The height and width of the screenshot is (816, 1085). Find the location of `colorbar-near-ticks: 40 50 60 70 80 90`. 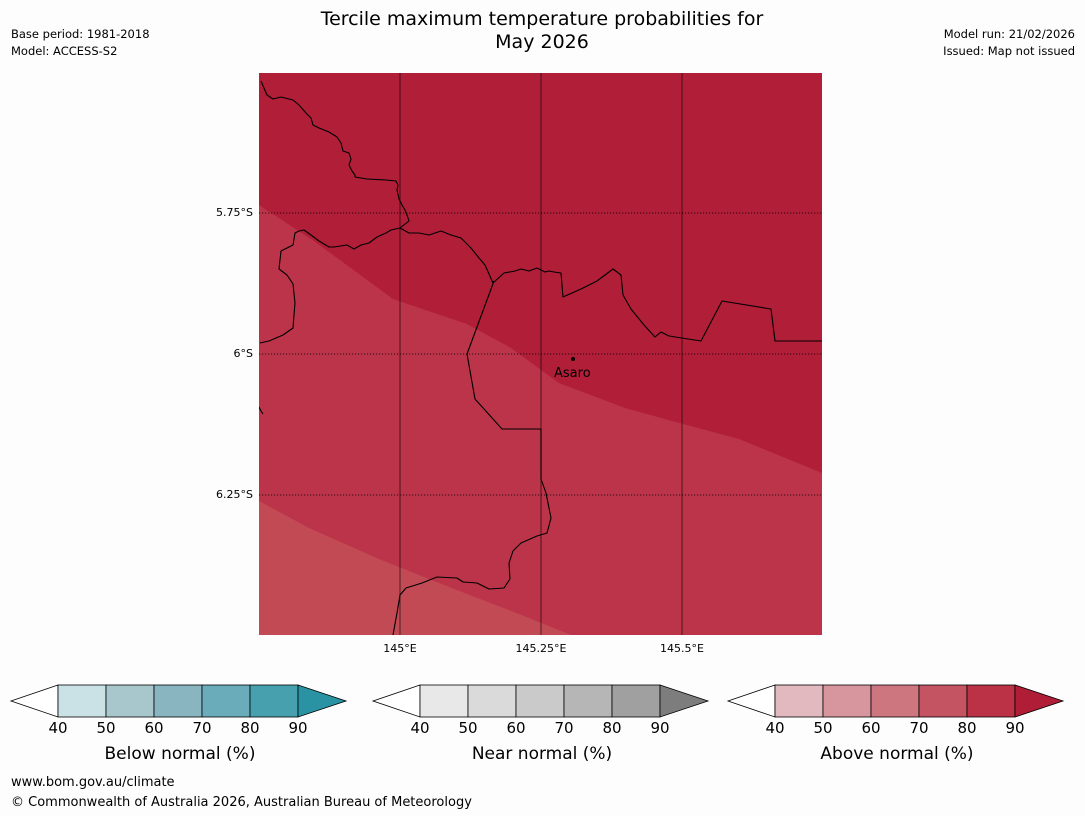

colorbar-near-ticks: 40 50 60 70 80 90 is located at coordinates (542, 729).